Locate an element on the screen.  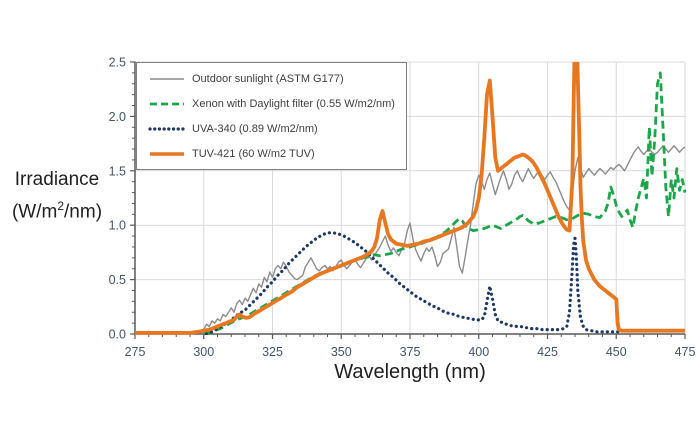
svg-text: 475 is located at coordinates (685, 352).